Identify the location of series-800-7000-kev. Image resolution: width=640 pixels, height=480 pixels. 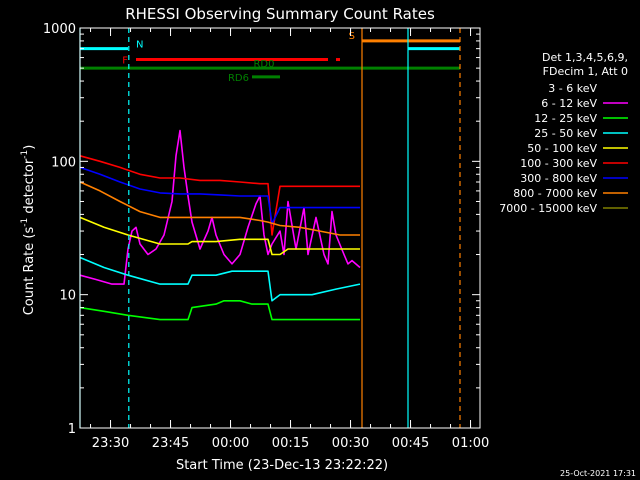
(219, 208).